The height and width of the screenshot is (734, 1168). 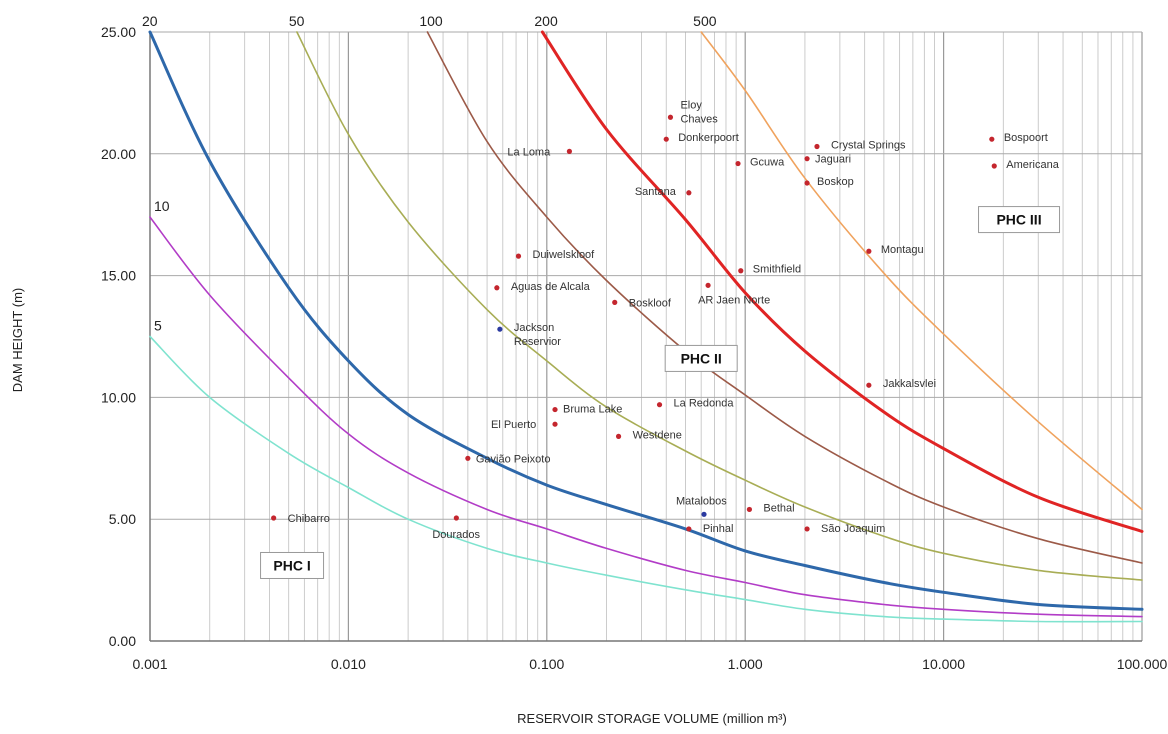 I want to click on curve-label-20: 20, so click(x=150, y=21).